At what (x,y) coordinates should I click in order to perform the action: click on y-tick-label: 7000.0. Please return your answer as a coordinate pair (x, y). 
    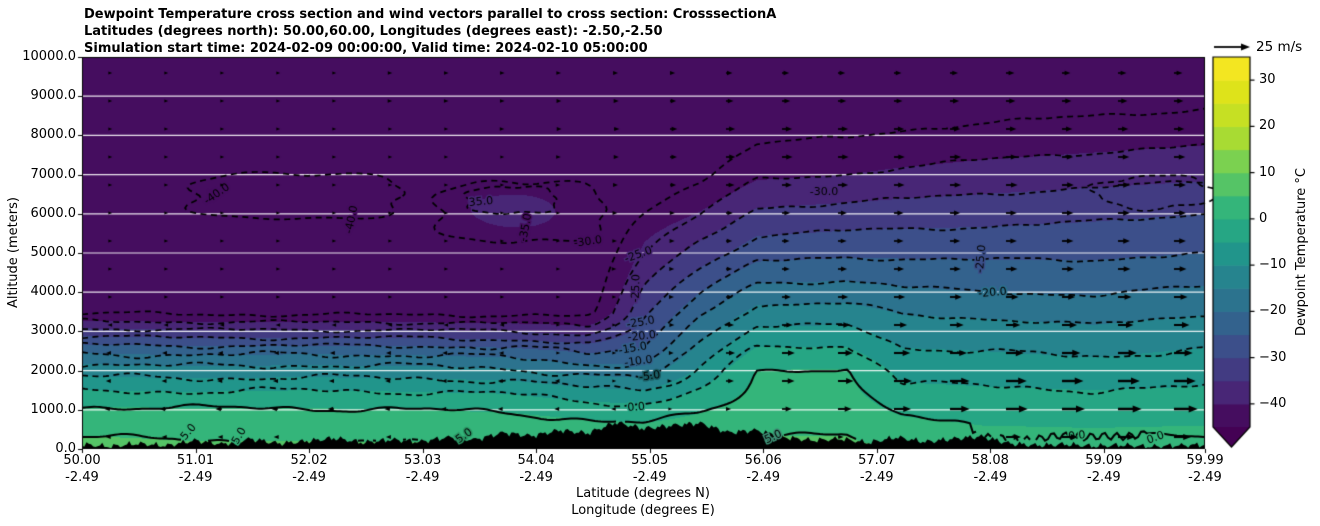
    Looking at the image, I should click on (53, 174).